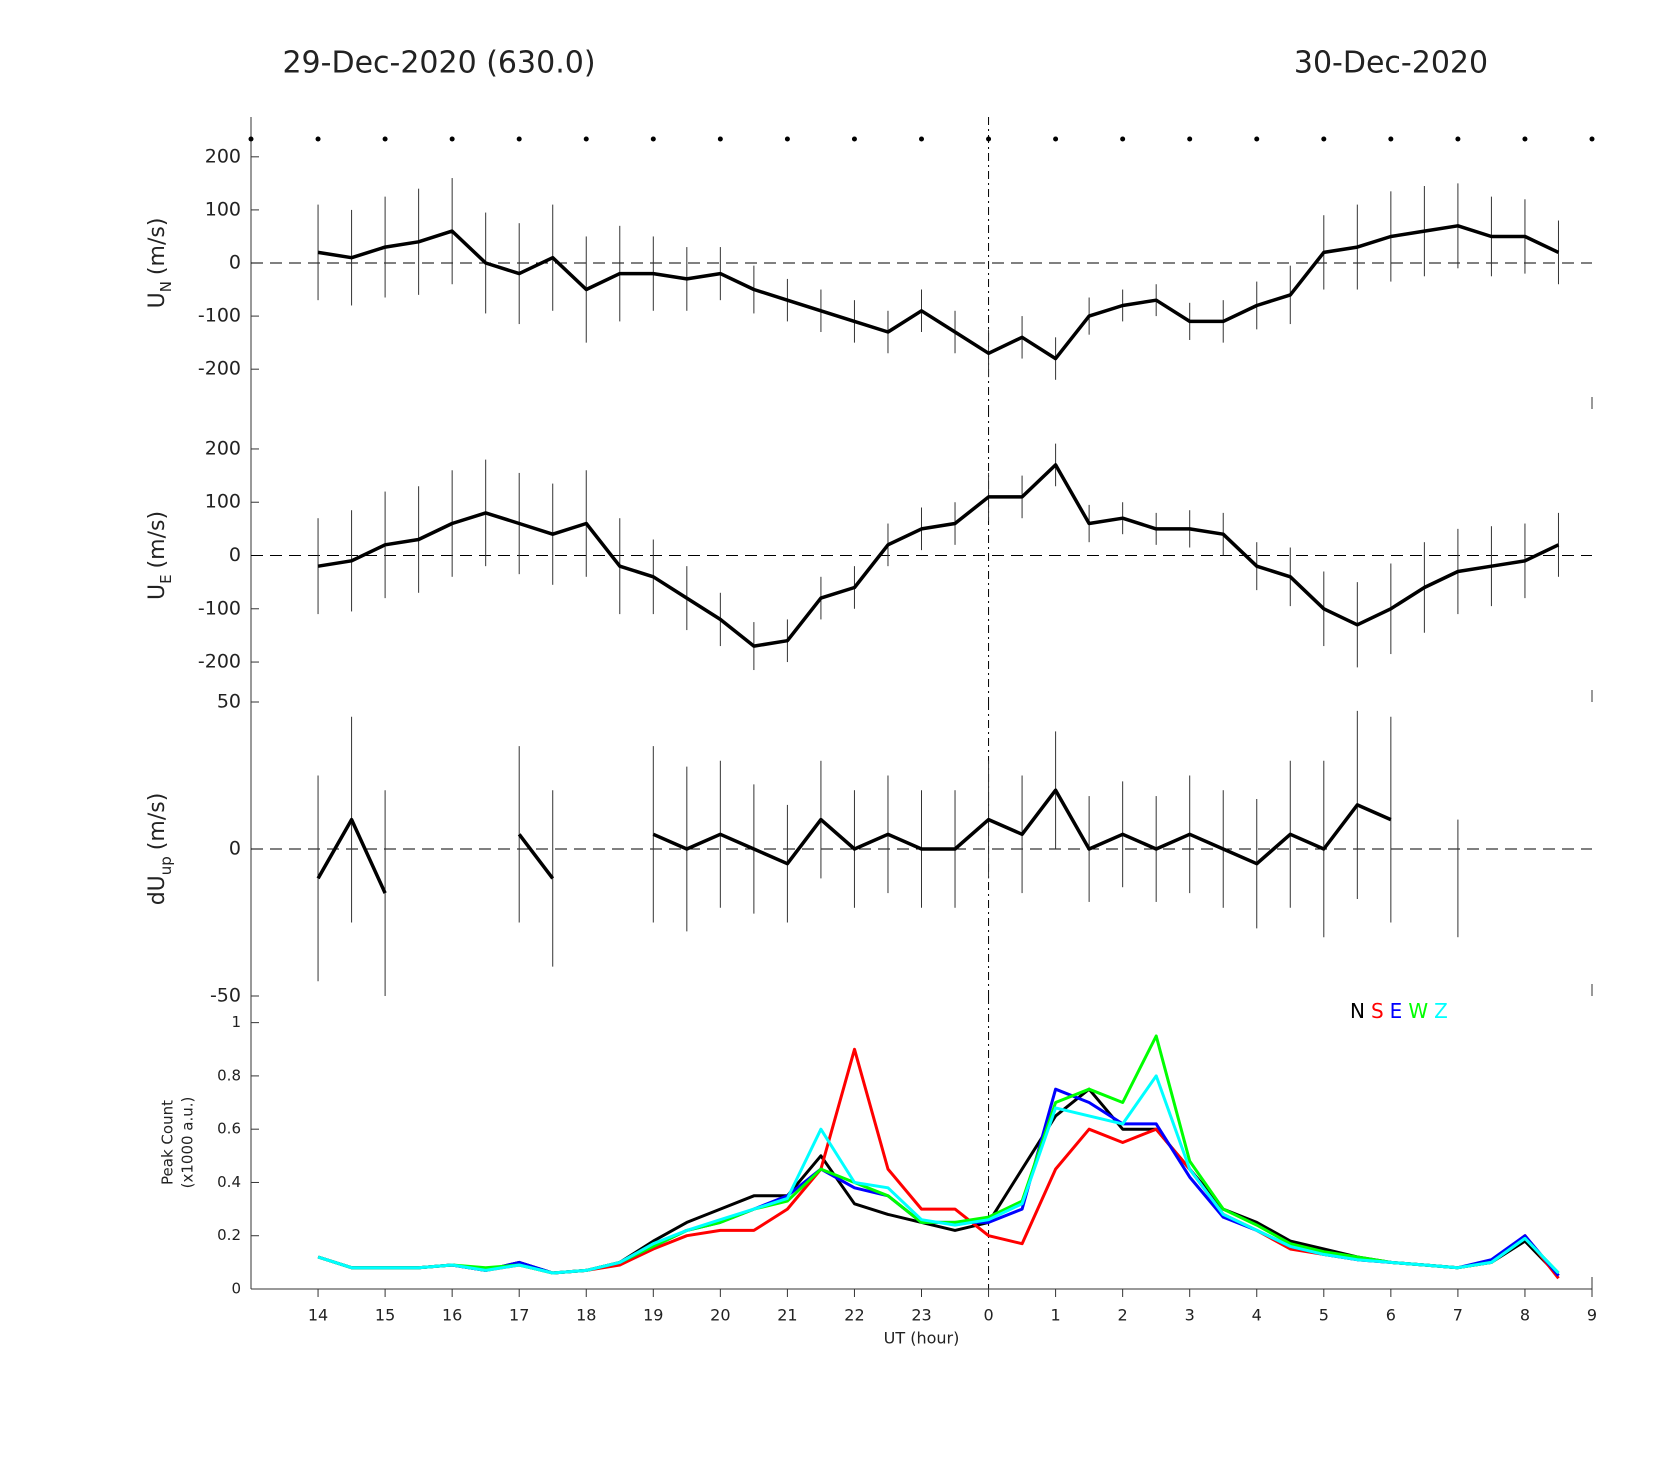  I want to click on left-title: 29-Dec-2020 (630.0), so click(438, 63).